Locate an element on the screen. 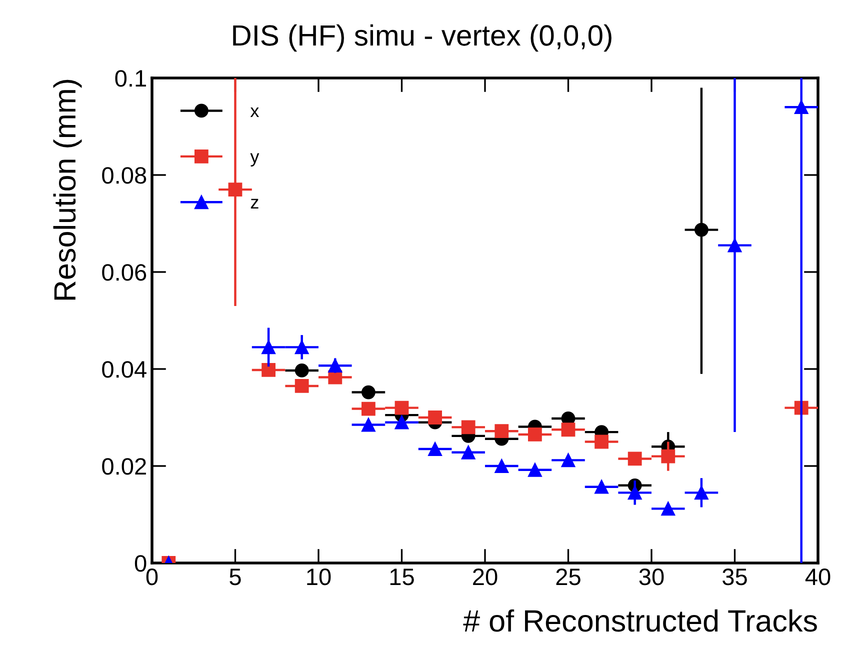 This screenshot has height=648, width=844. x-tick-label: 20 is located at coordinates (485, 577).